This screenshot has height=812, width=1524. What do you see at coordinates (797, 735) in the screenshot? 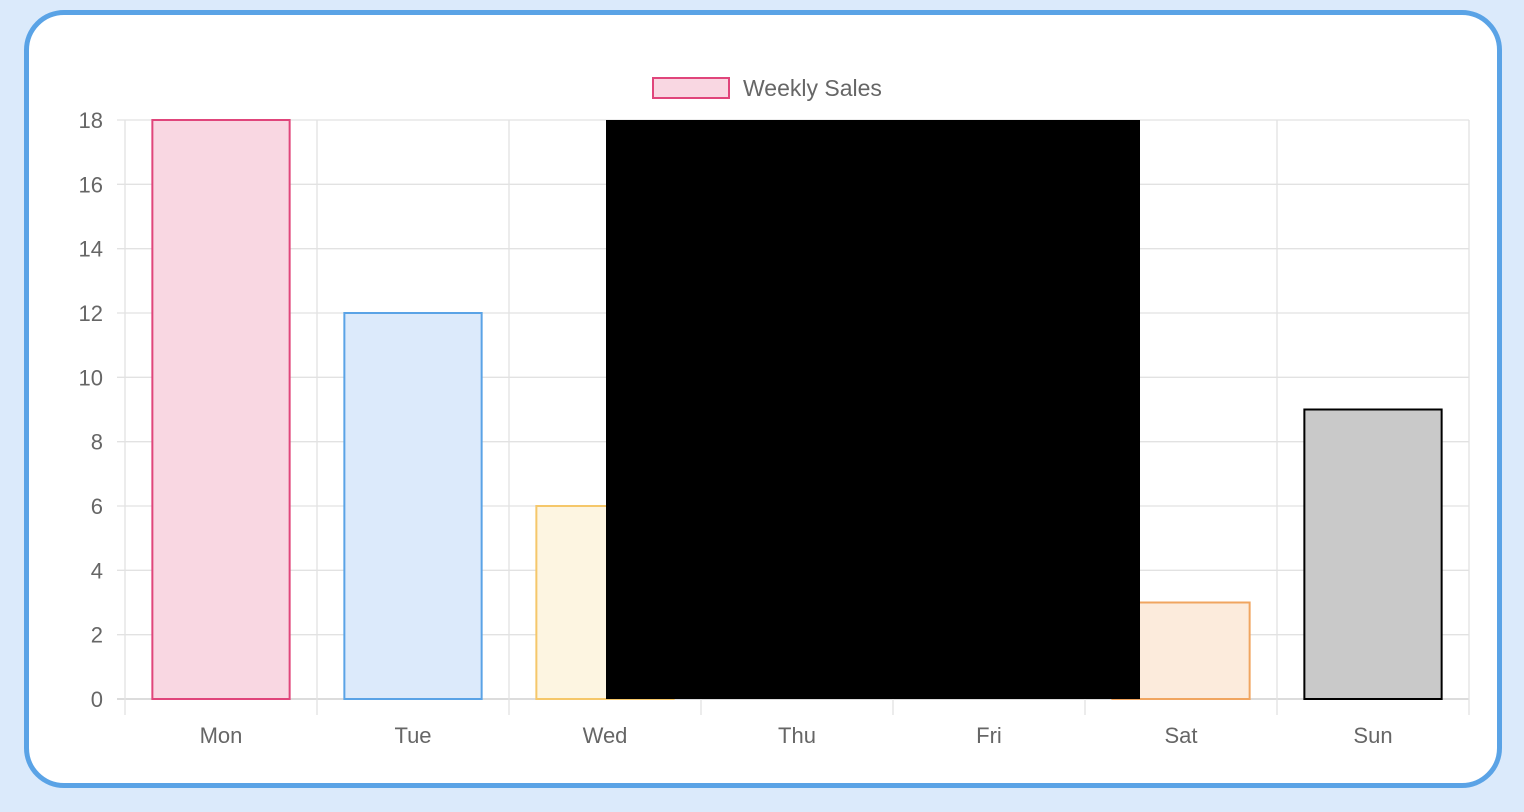
I see `x-tick-label: Thu` at bounding box center [797, 735].